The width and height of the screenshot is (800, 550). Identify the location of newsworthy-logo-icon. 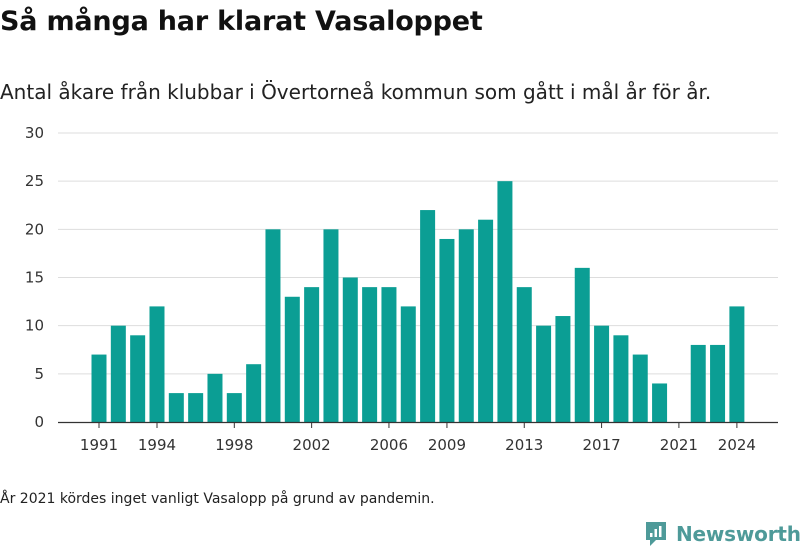
(656, 534).